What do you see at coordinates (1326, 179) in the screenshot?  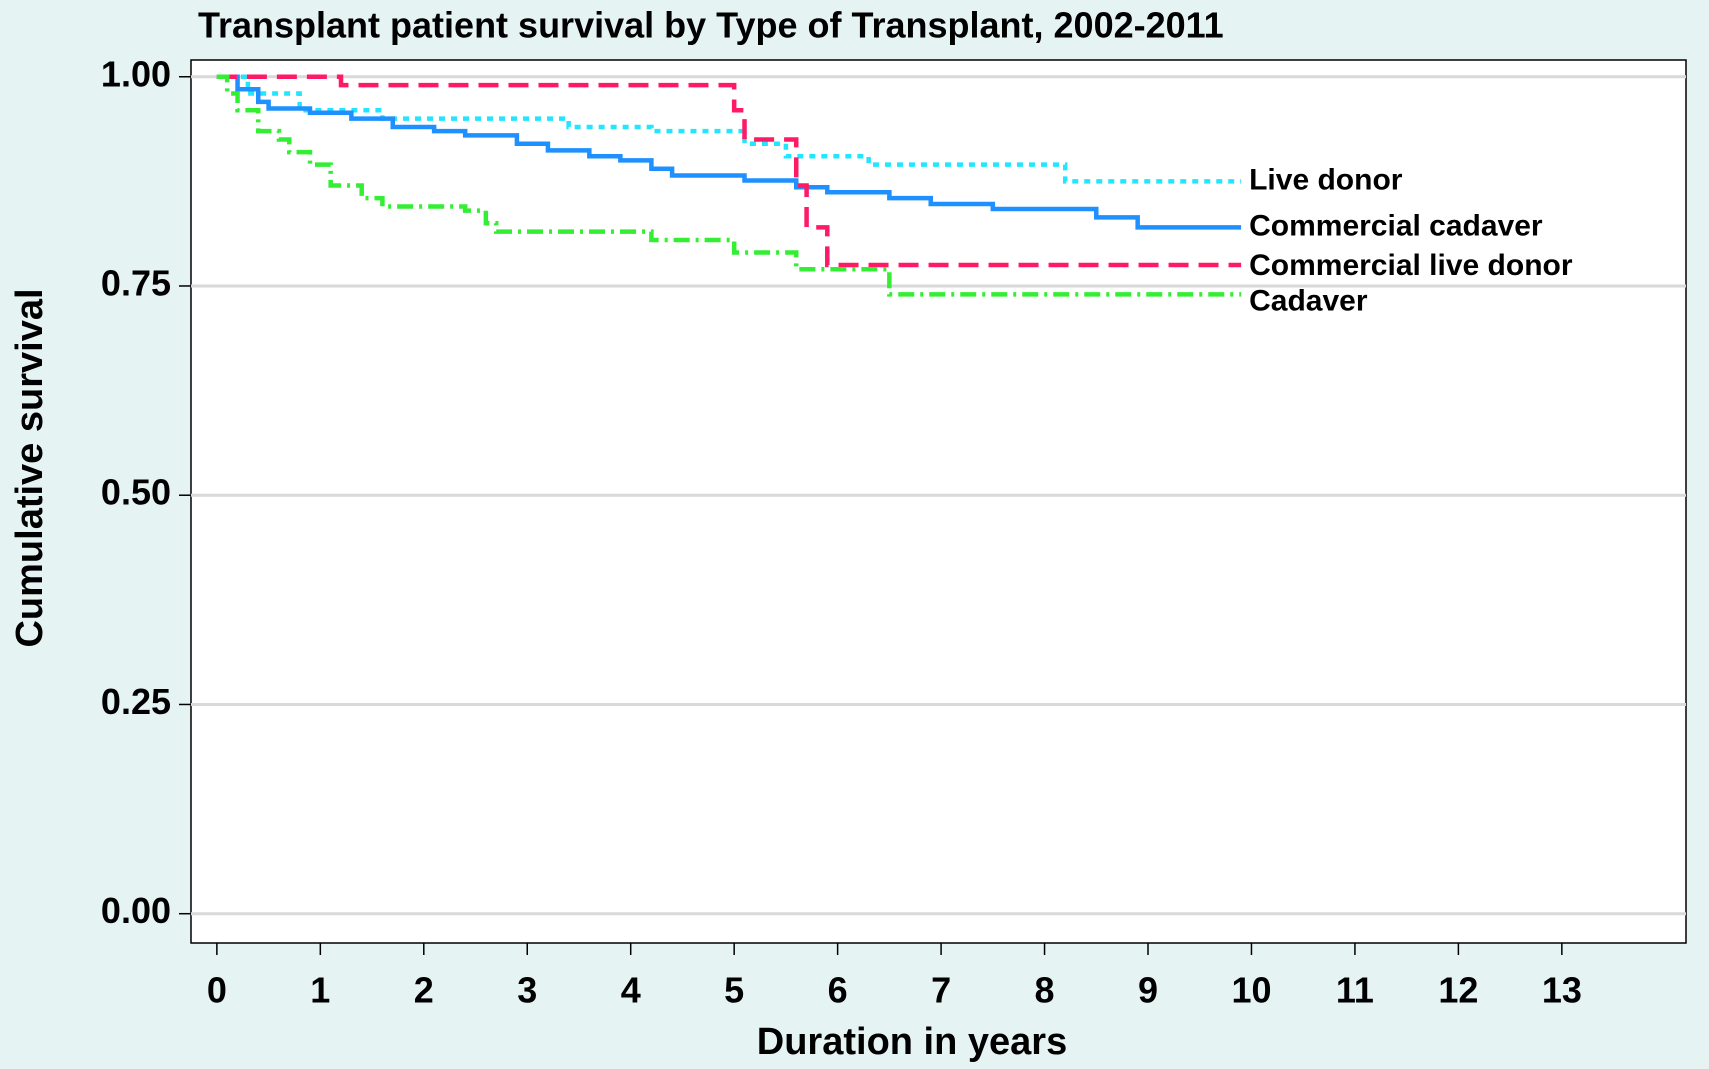 I see `series-label: Live donor` at bounding box center [1326, 179].